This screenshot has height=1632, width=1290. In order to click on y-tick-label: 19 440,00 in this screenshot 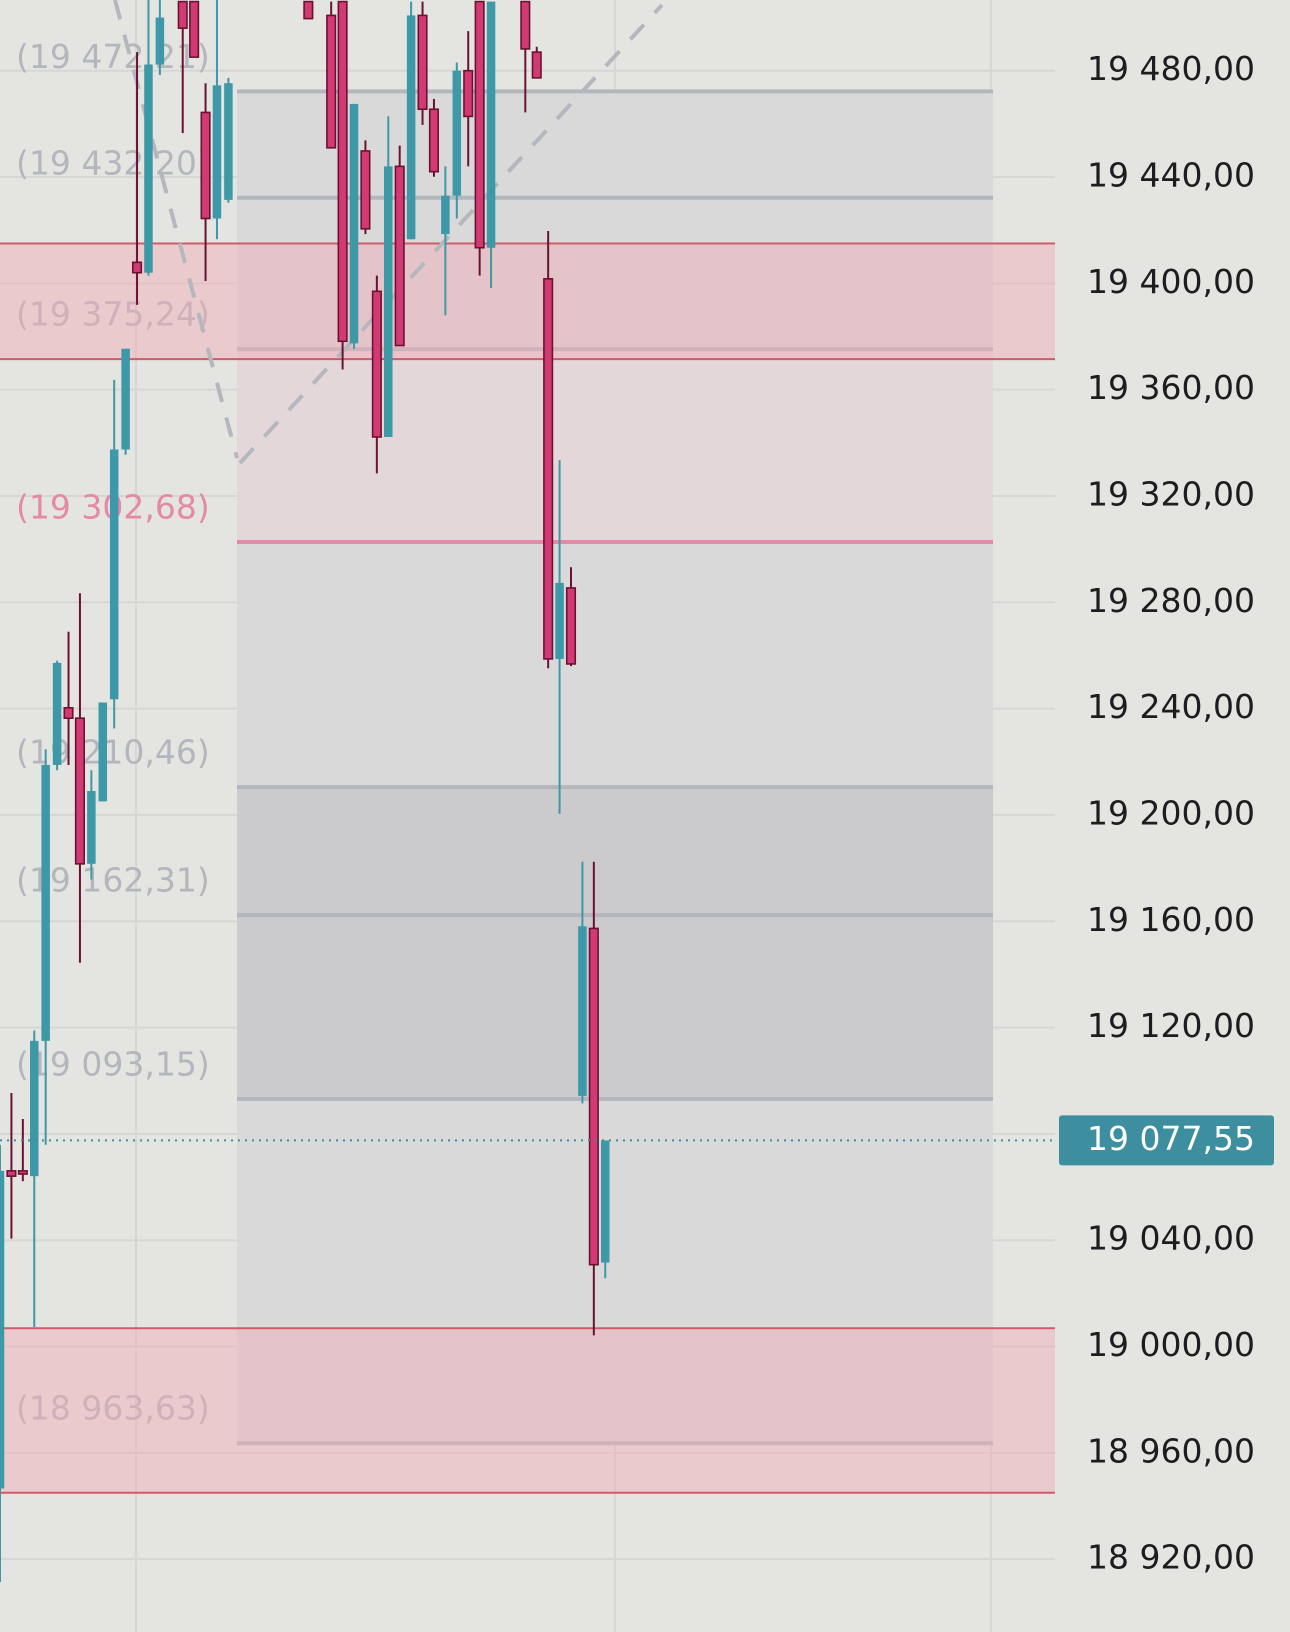, I will do `click(1171, 175)`.